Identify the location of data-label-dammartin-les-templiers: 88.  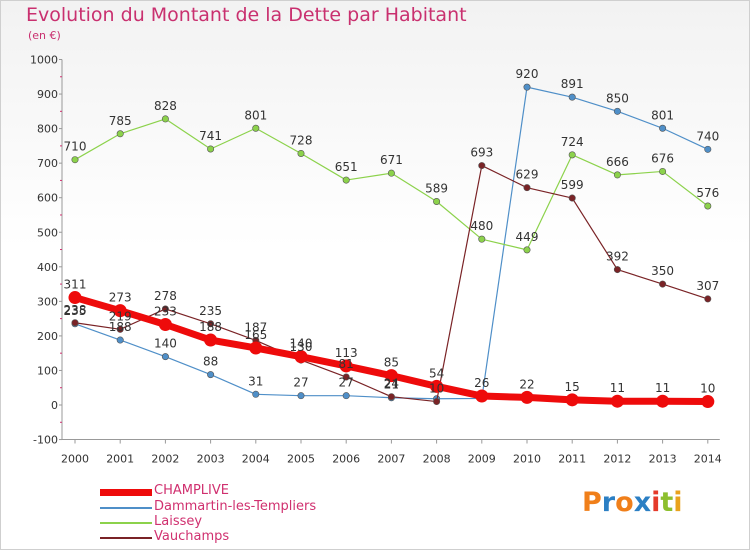
(210, 362).